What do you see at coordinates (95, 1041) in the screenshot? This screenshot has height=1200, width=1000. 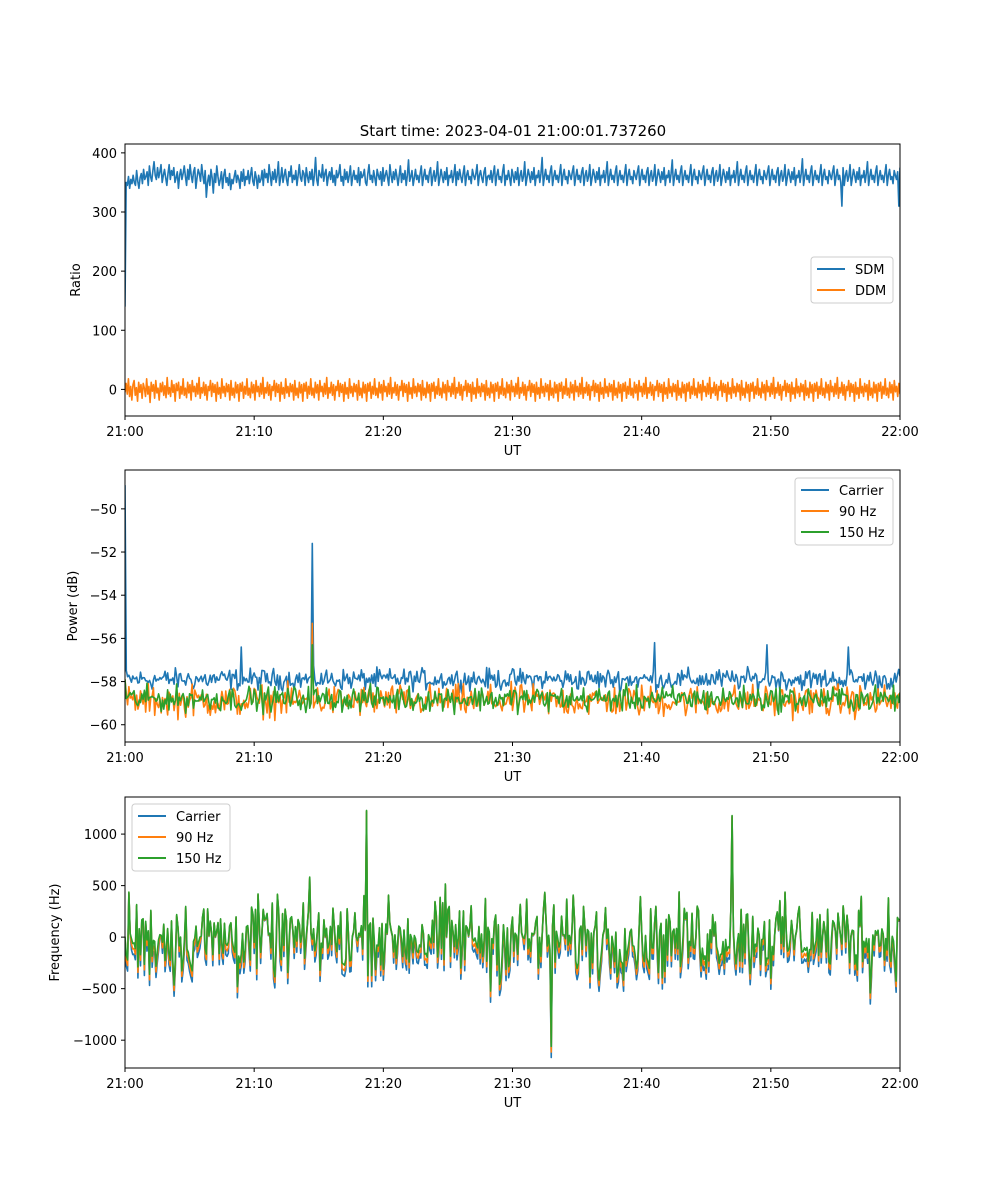 I see `y-tick-label: −1000` at bounding box center [95, 1041].